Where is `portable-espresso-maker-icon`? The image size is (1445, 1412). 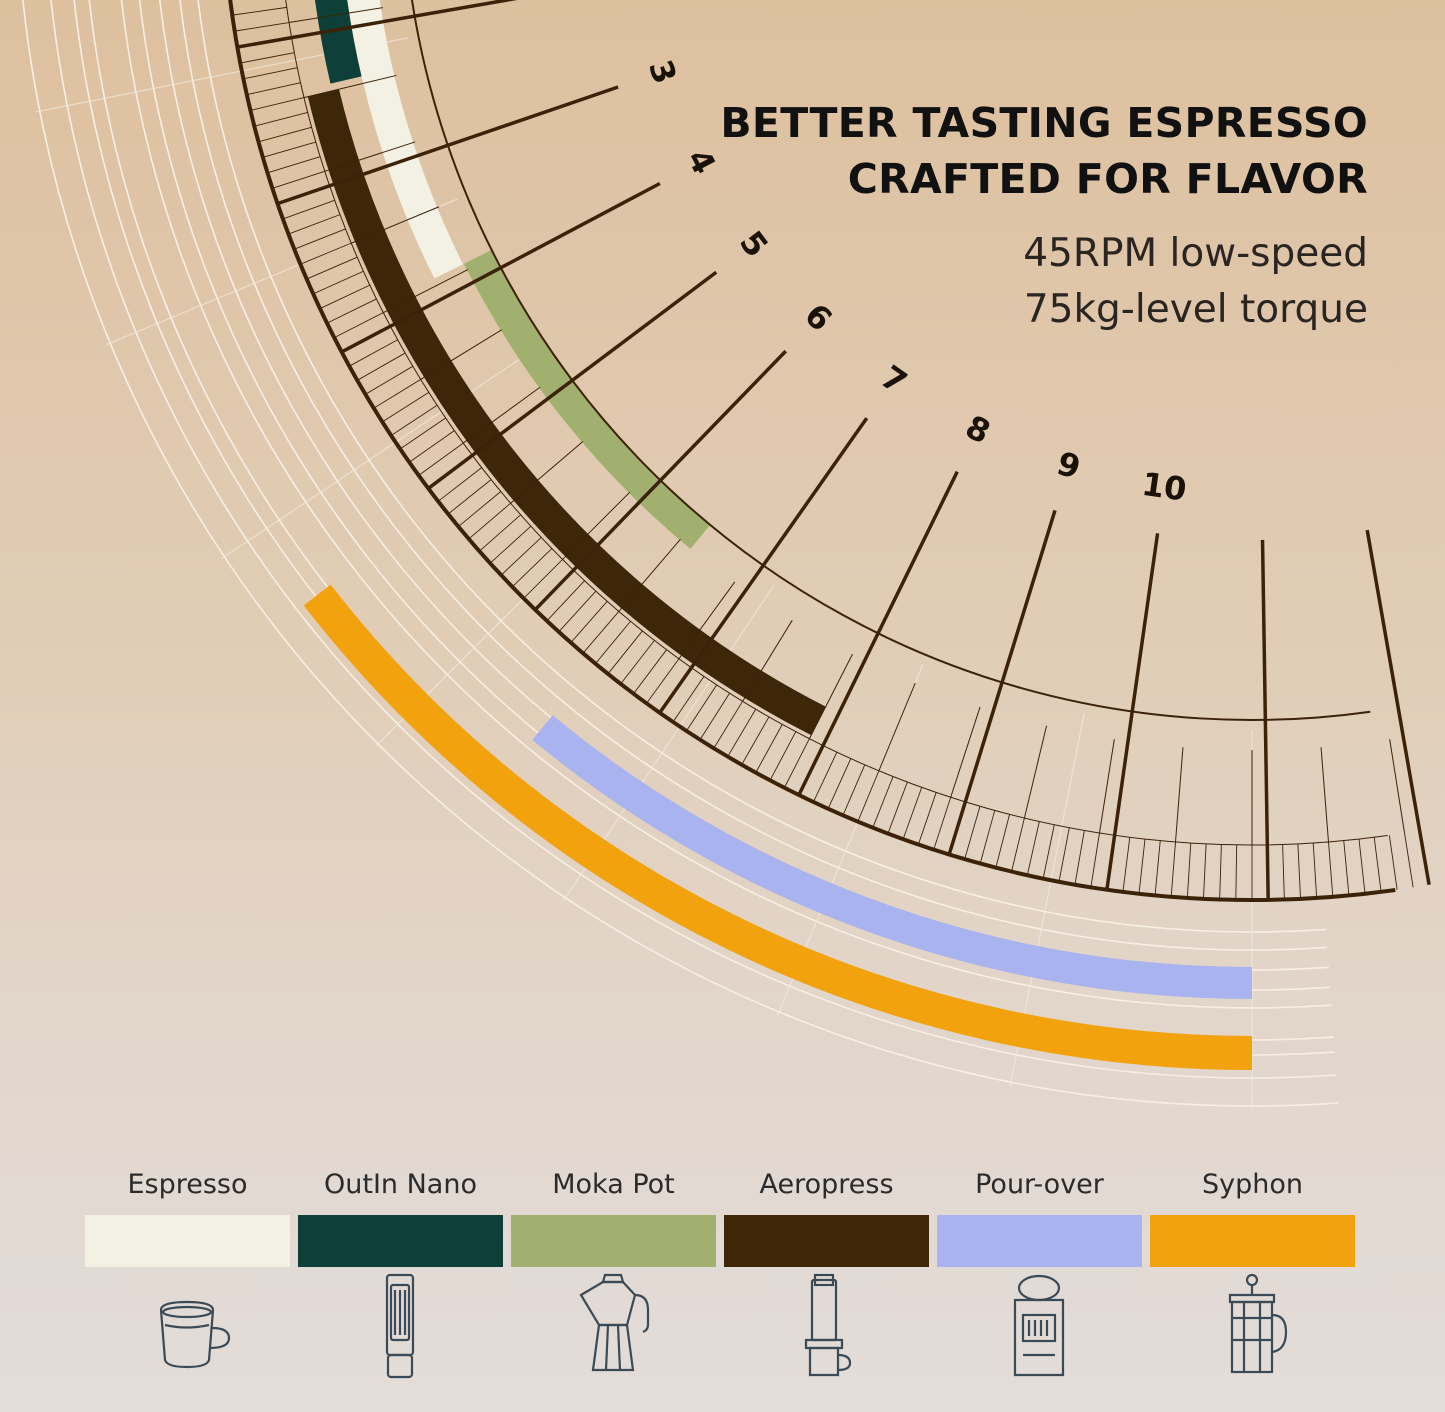
portable-espresso-maker-icon is located at coordinates (400, 1326).